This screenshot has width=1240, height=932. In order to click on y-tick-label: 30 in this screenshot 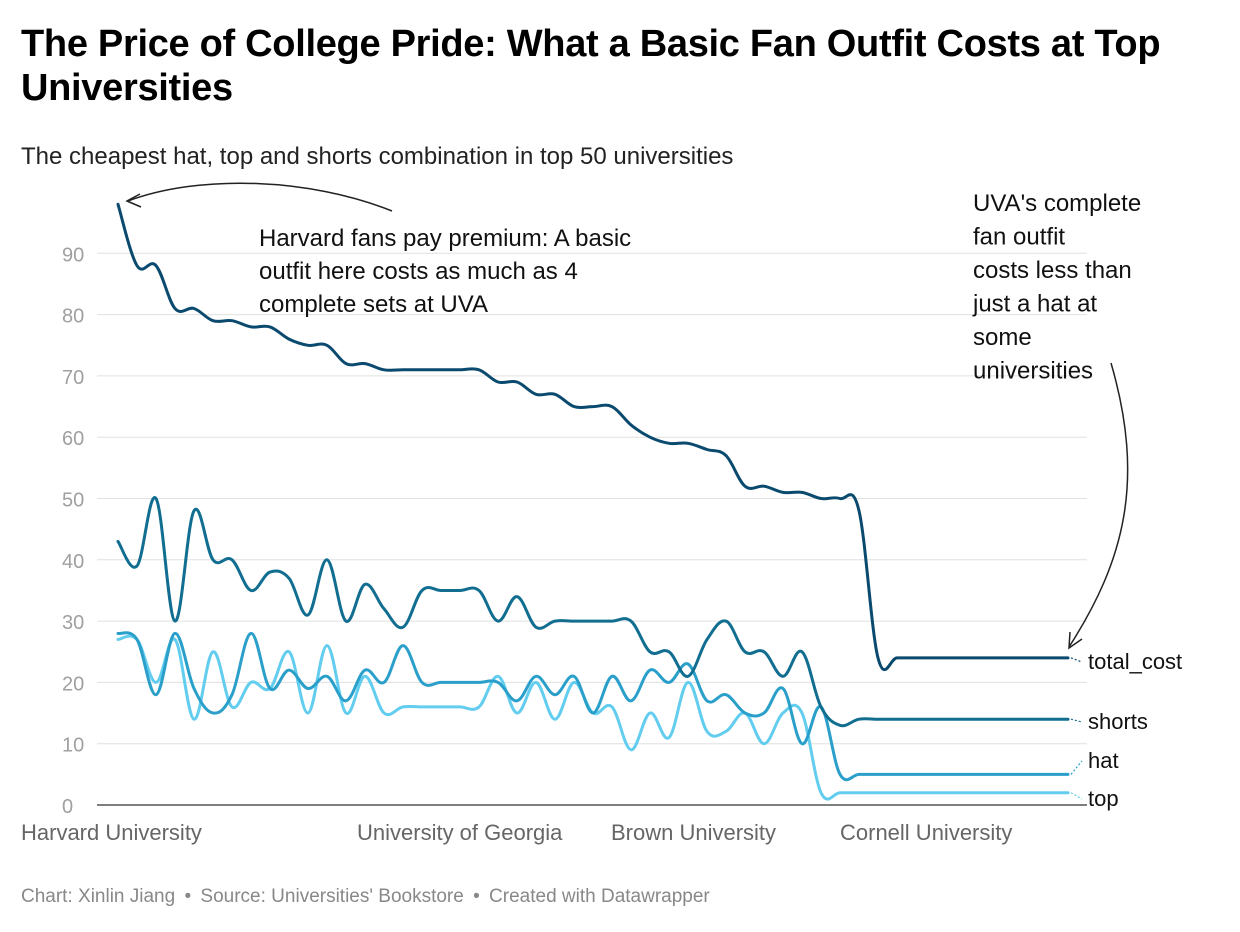, I will do `click(73, 623)`.